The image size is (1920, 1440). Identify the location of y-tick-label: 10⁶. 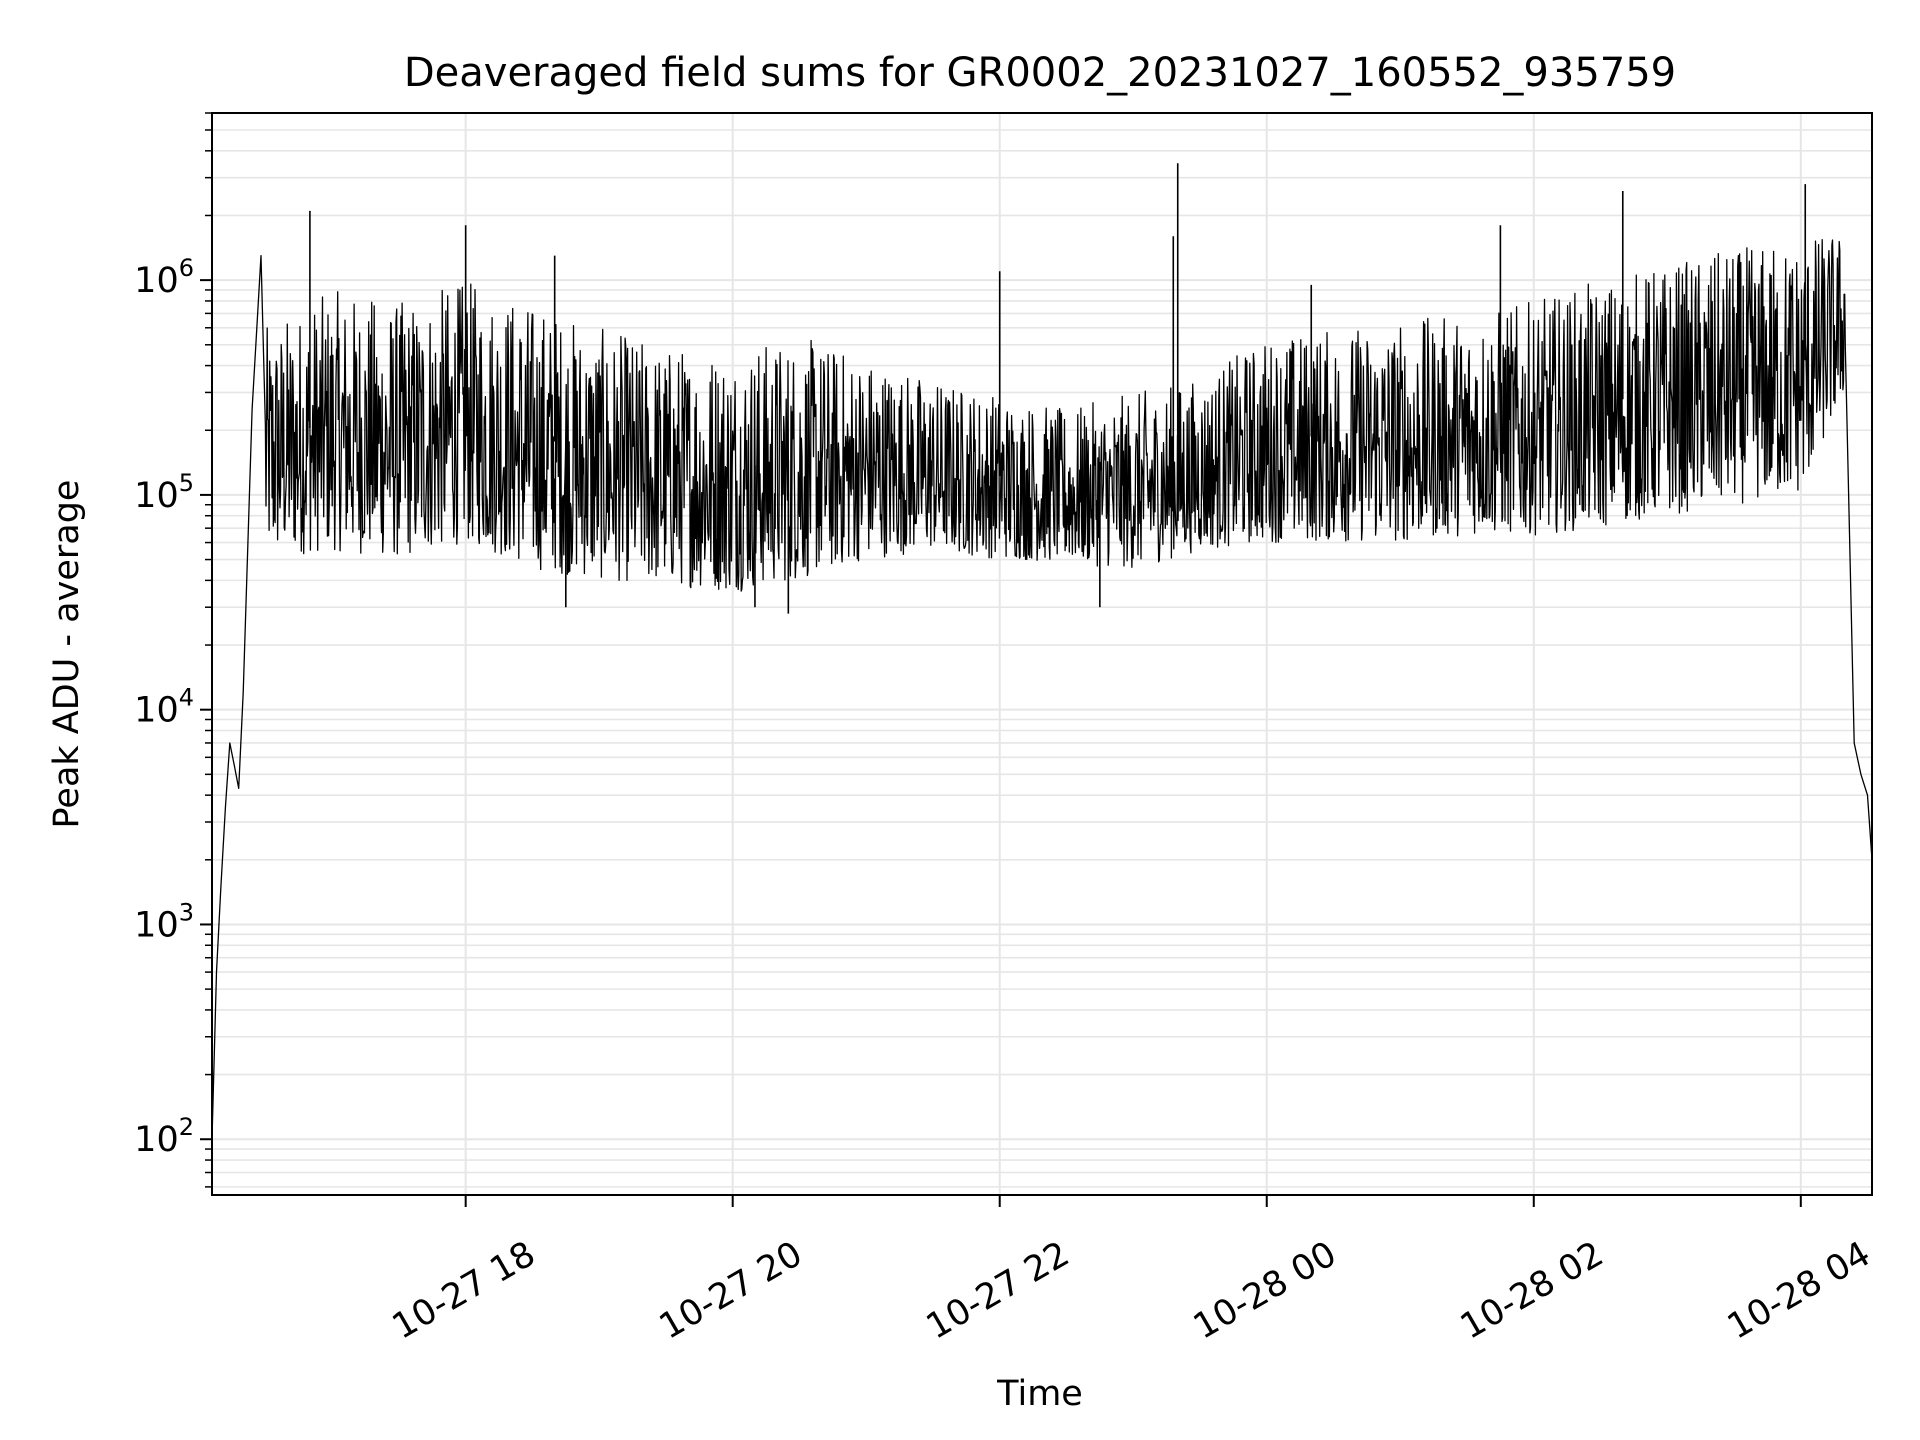
(164, 277).